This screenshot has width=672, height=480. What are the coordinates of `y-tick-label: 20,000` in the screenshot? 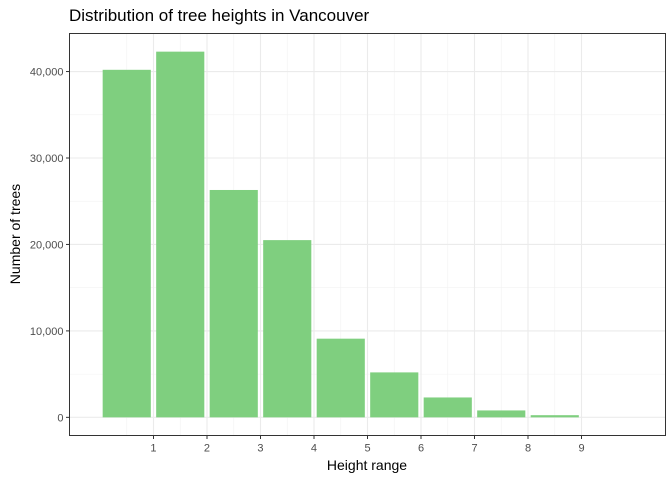 It's located at (47, 245).